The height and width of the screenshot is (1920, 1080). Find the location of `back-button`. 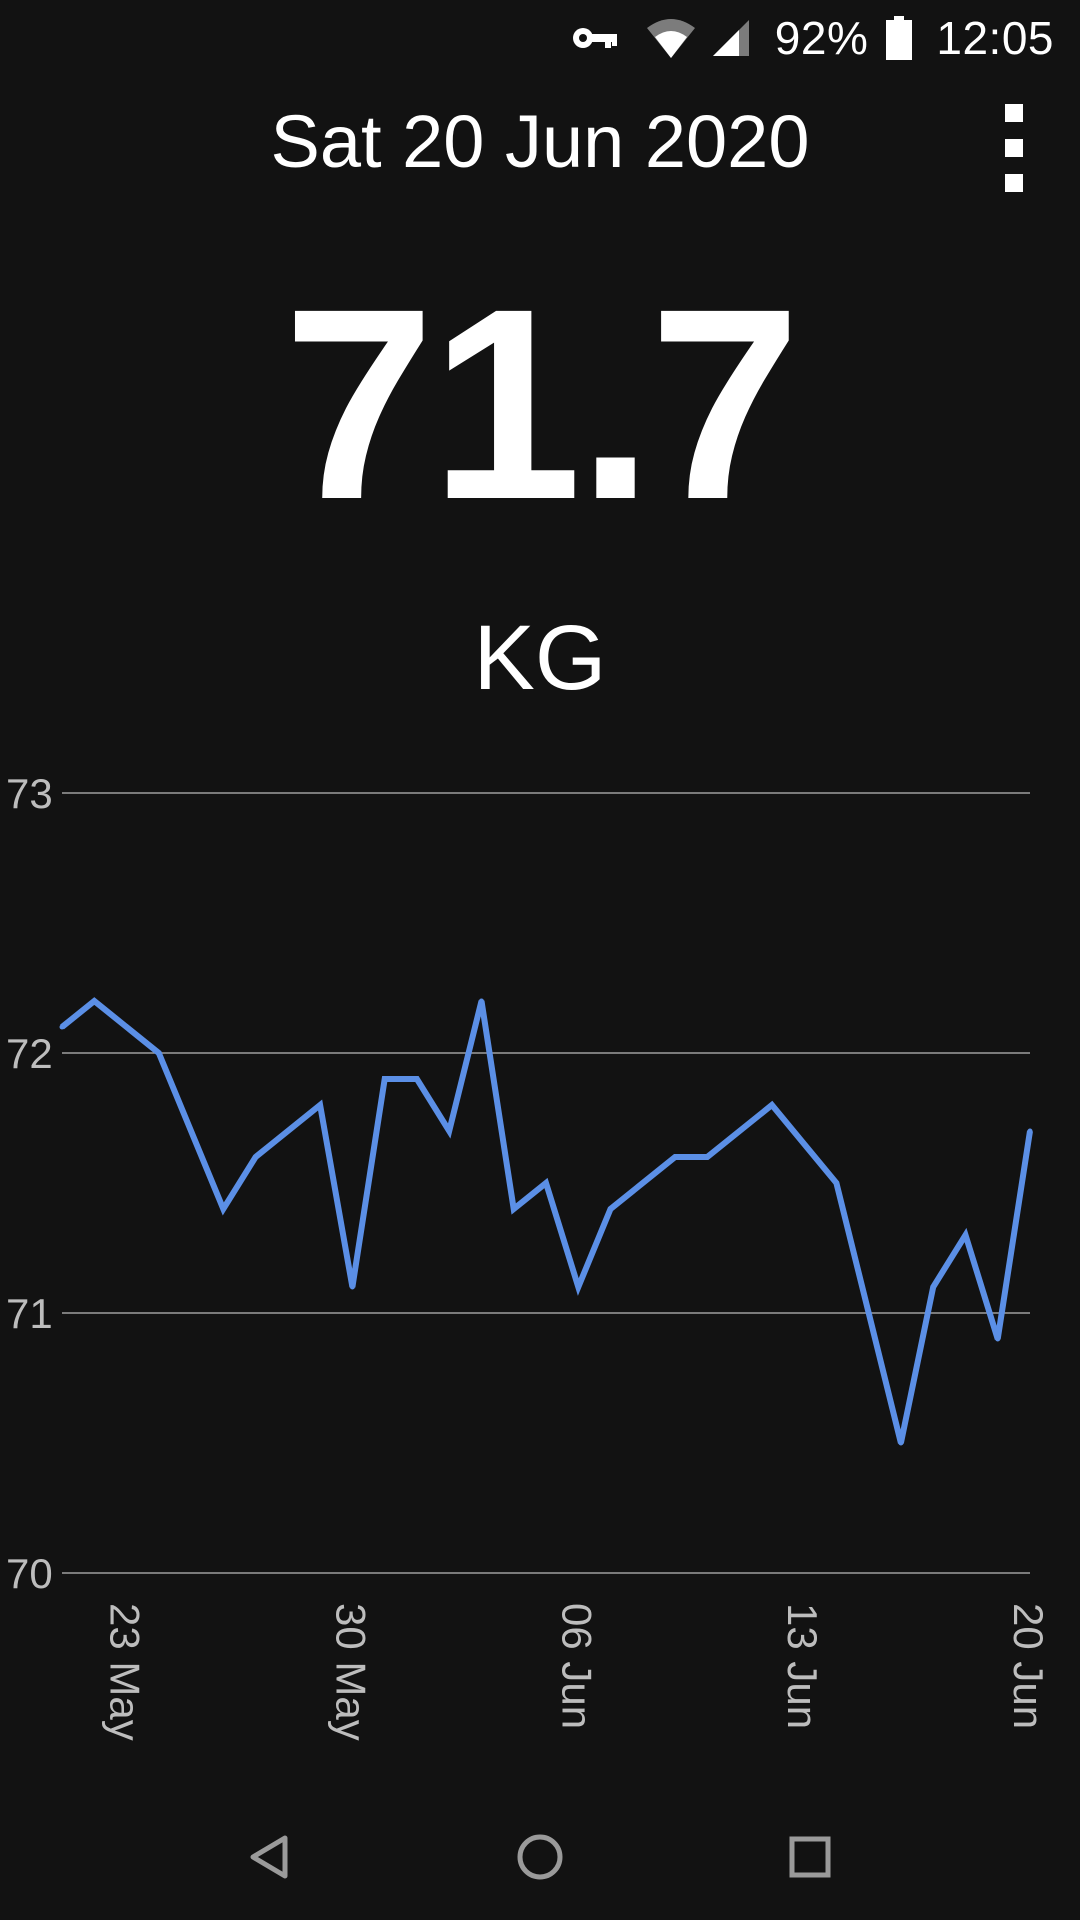

back-button is located at coordinates (270, 1857).